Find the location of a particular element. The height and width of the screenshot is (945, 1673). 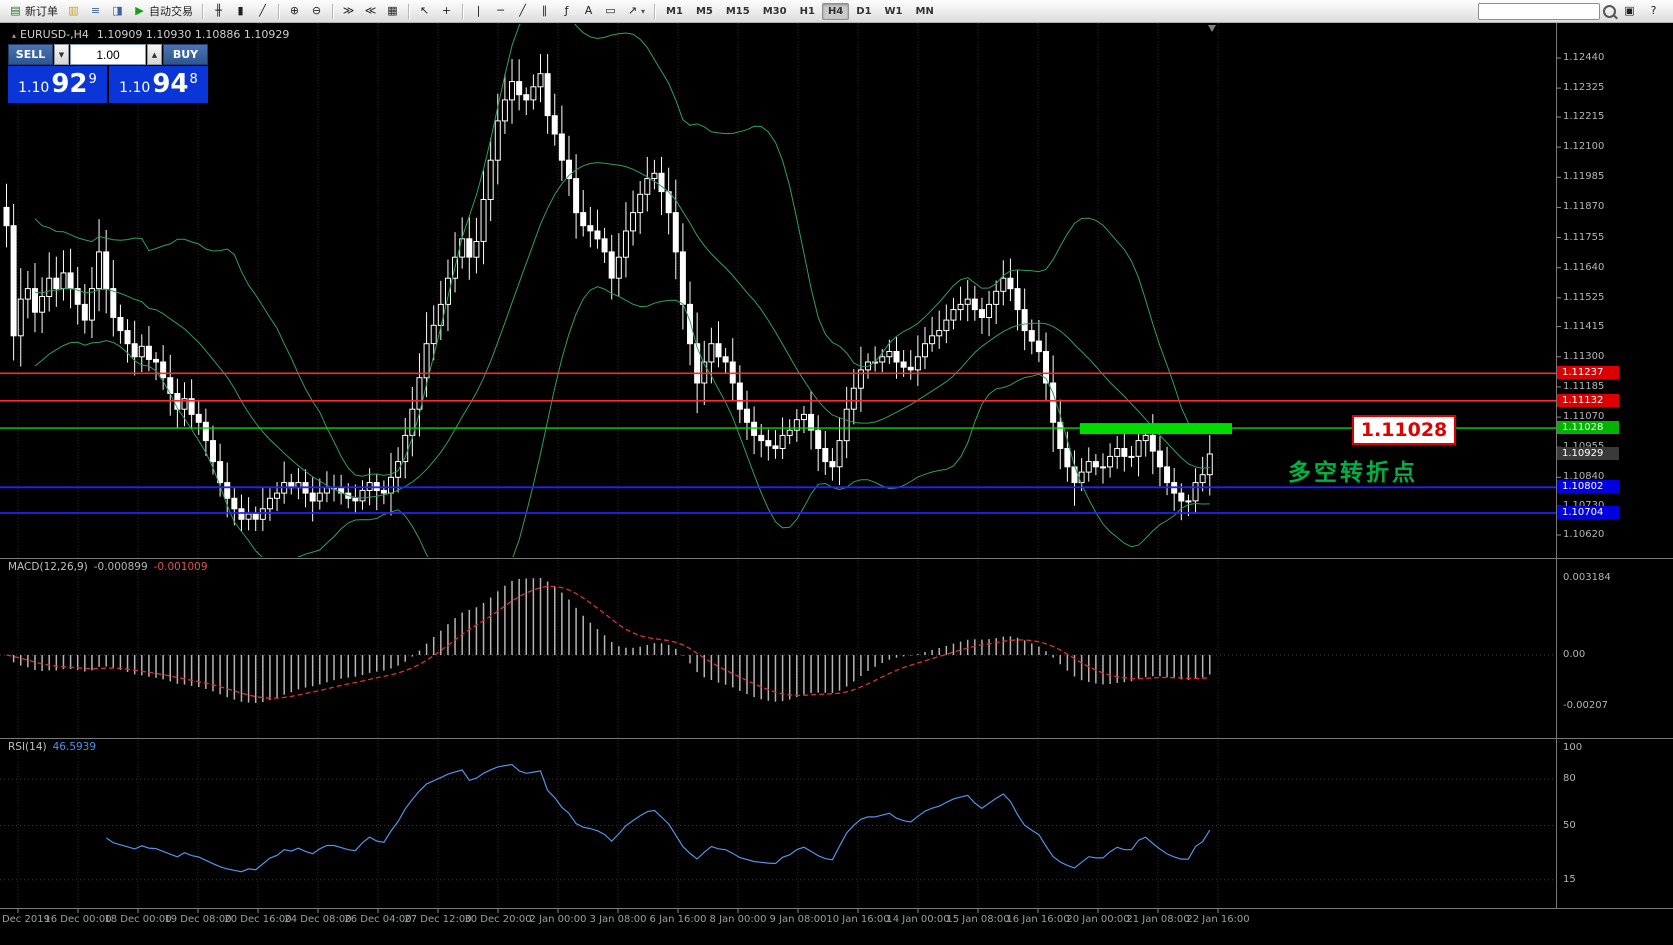

rsi-value: 46.5939 is located at coordinates (74, 747).